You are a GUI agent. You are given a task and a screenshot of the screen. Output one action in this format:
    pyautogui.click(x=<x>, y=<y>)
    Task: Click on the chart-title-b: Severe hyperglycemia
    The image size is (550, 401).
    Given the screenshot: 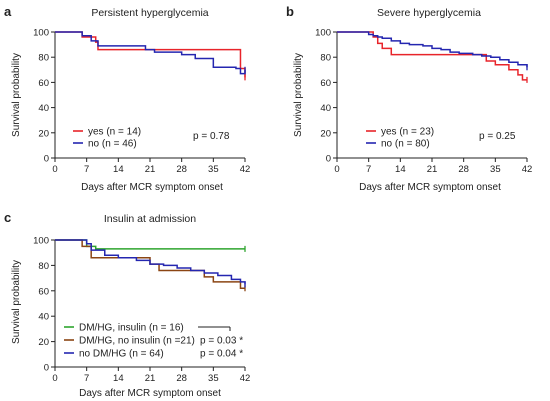 What is the action you would take?
    pyautogui.click(x=429, y=13)
    